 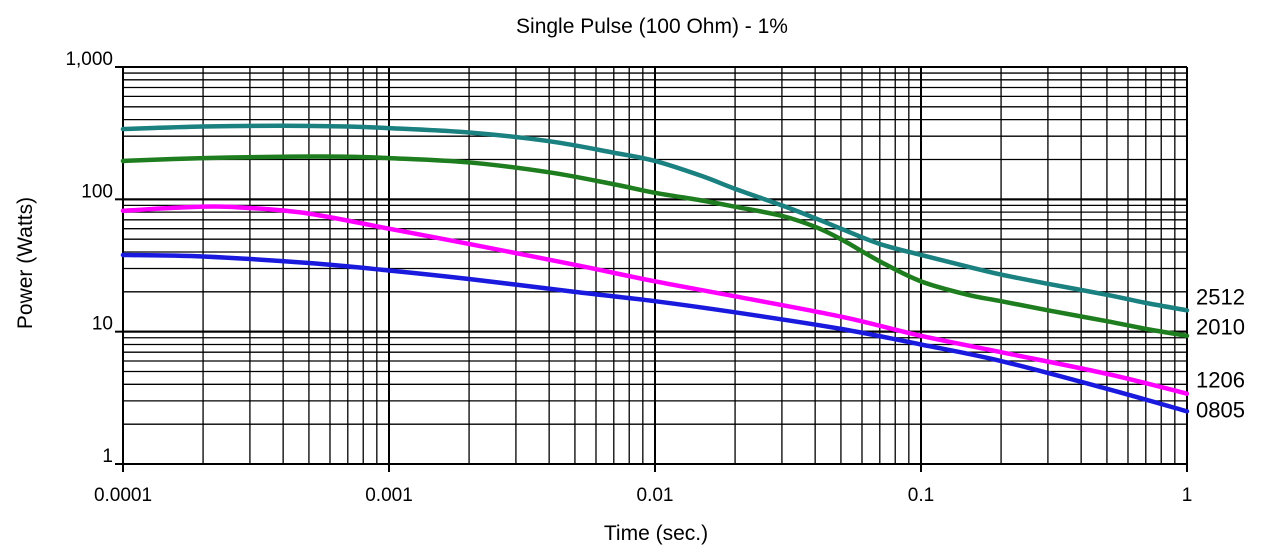 What do you see at coordinates (107, 456) in the screenshot?
I see `y-tick-label: 1` at bounding box center [107, 456].